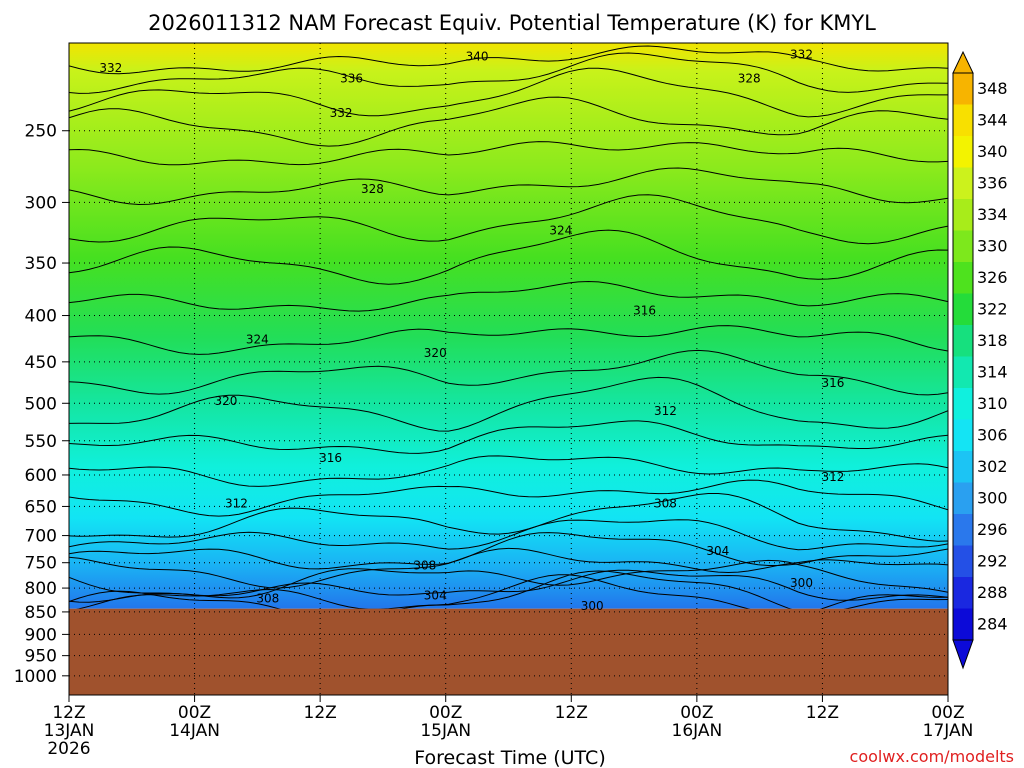 The height and width of the screenshot is (768, 1024). What do you see at coordinates (41, 317) in the screenshot?
I see `y-tick-label: 400` at bounding box center [41, 317].